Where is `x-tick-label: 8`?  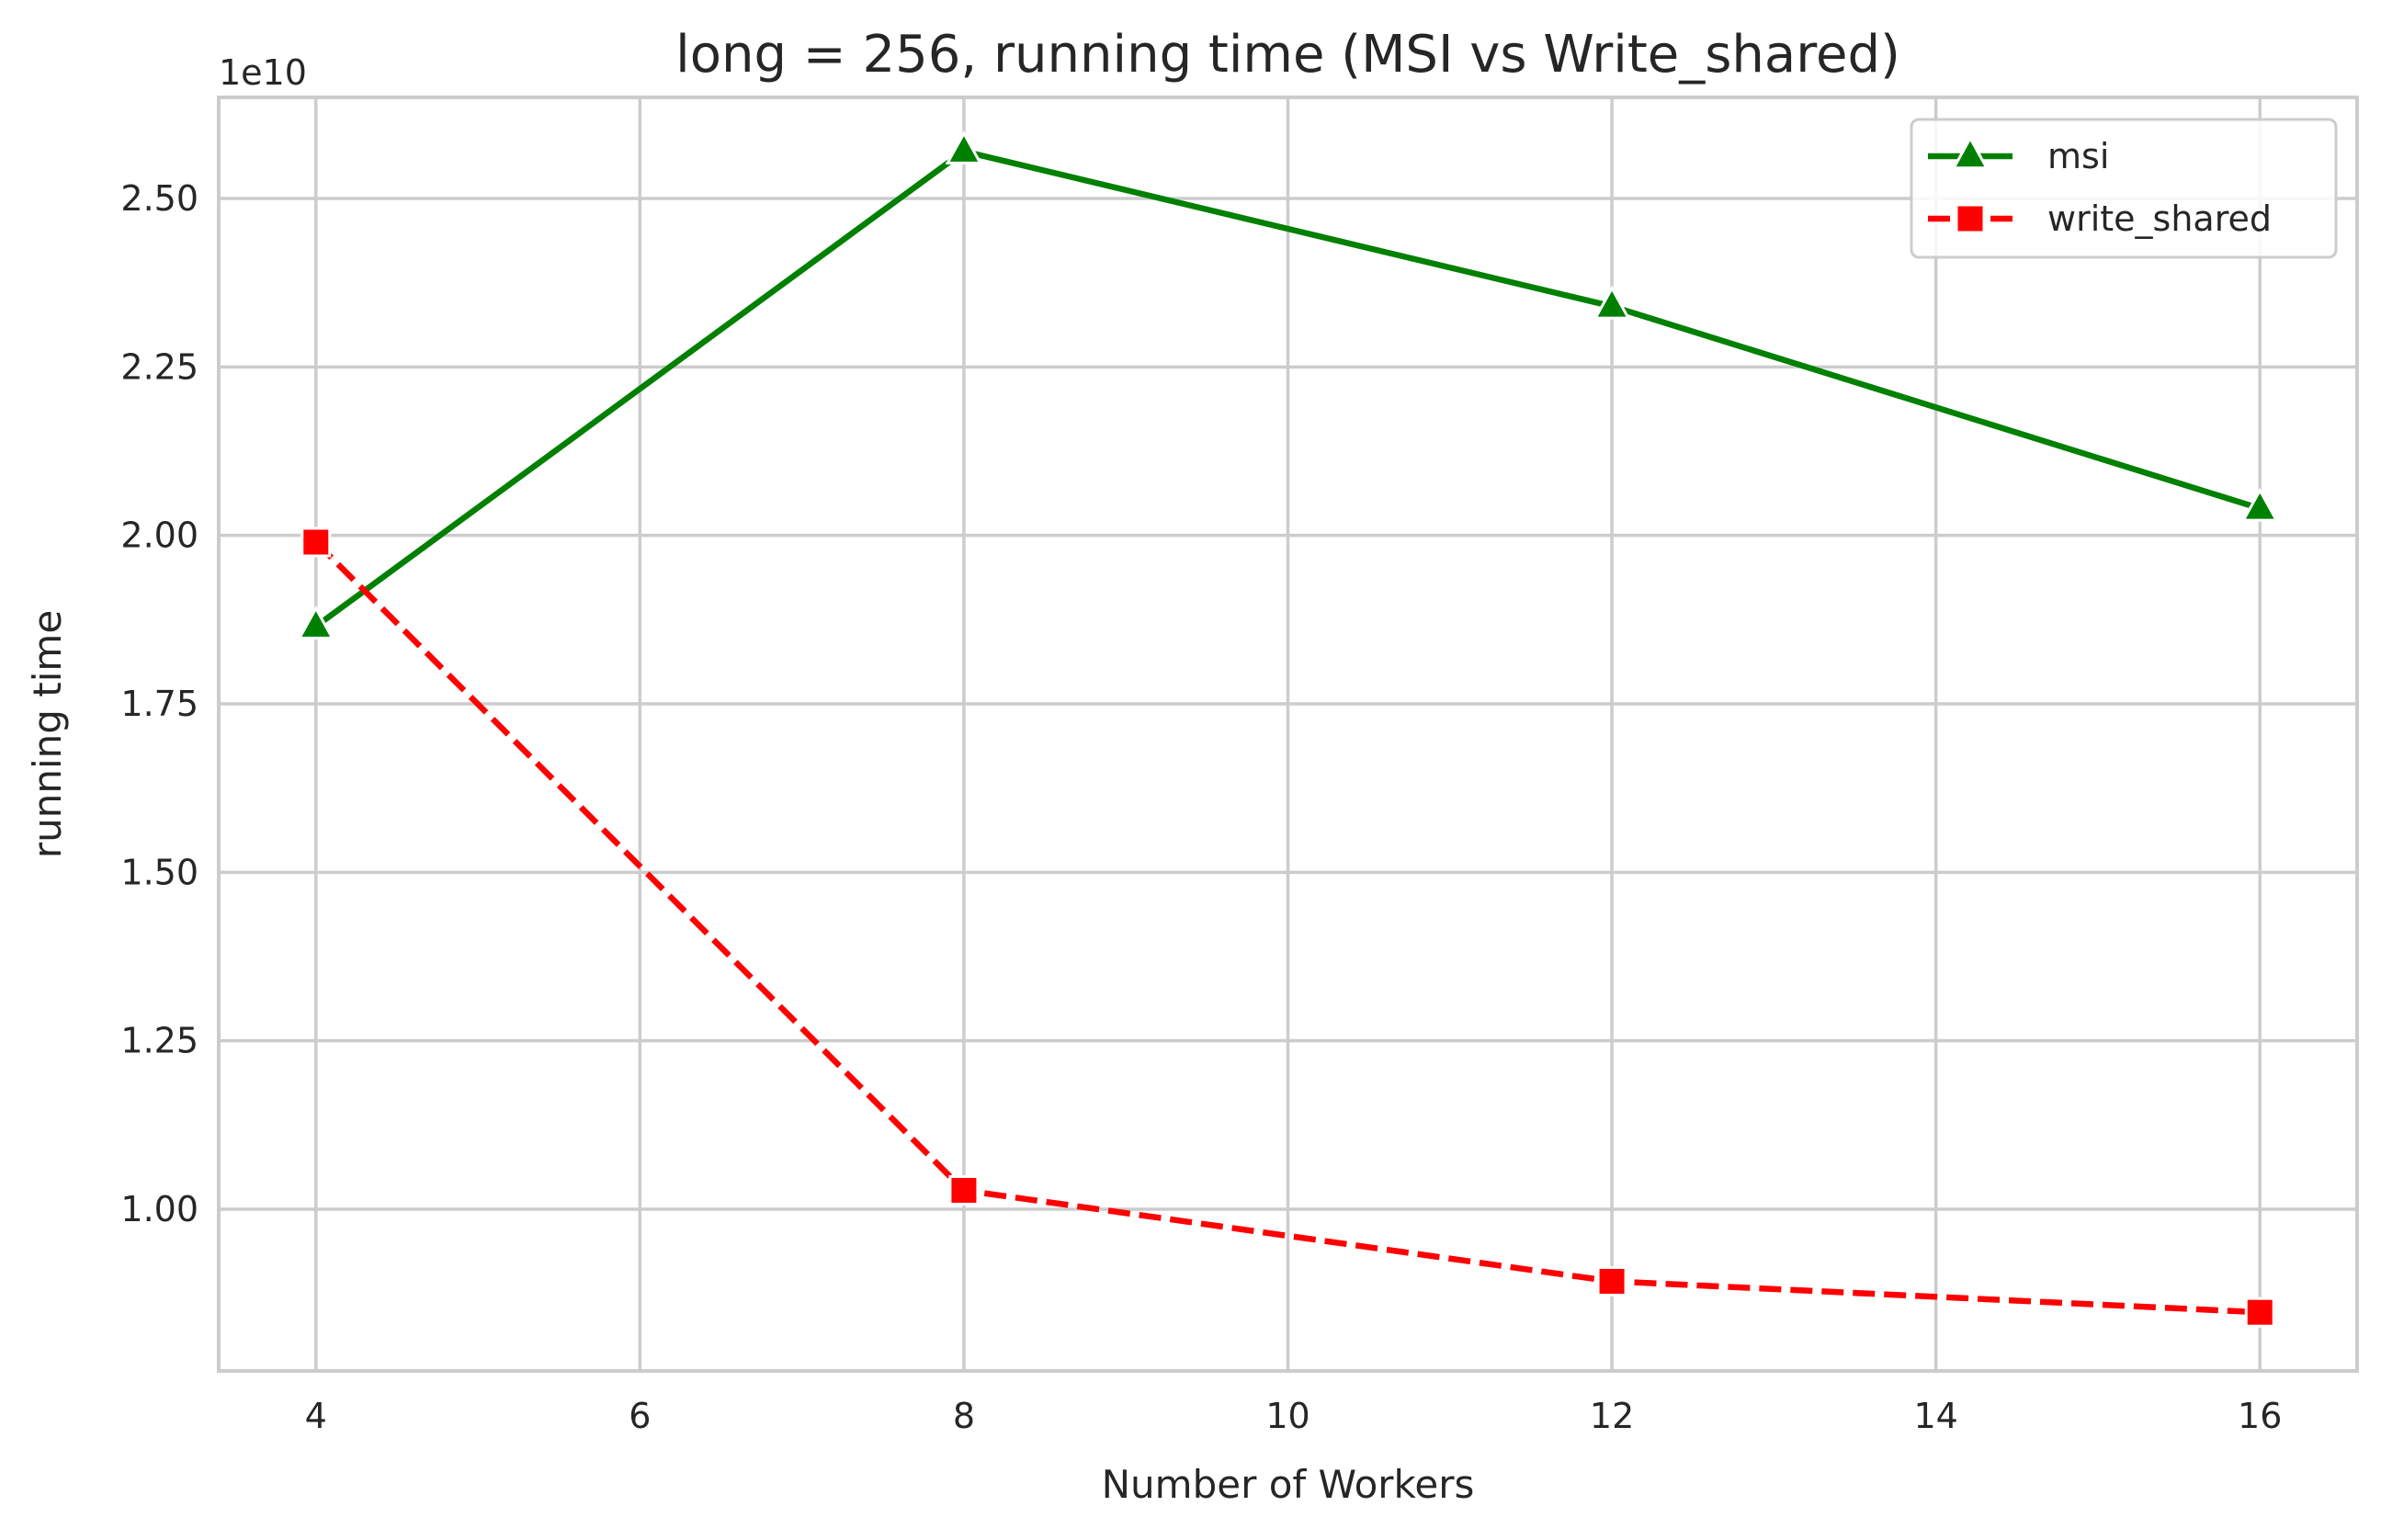 x-tick-label: 8 is located at coordinates (964, 1416).